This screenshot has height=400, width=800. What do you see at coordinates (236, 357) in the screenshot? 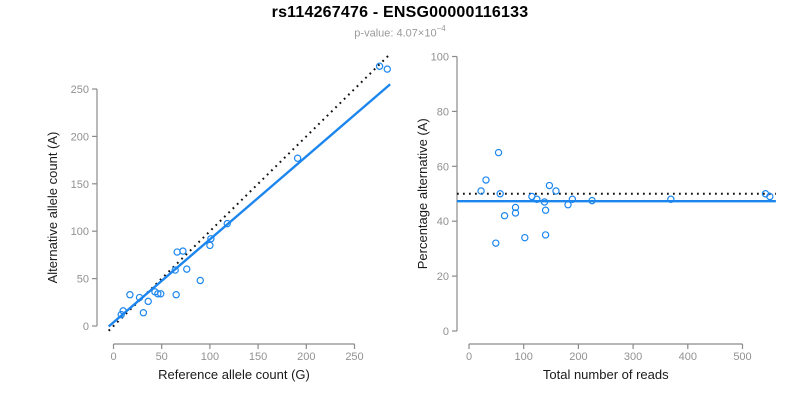
I see `x-tick-labels: 0 50 100 150 200 250` at bounding box center [236, 357].